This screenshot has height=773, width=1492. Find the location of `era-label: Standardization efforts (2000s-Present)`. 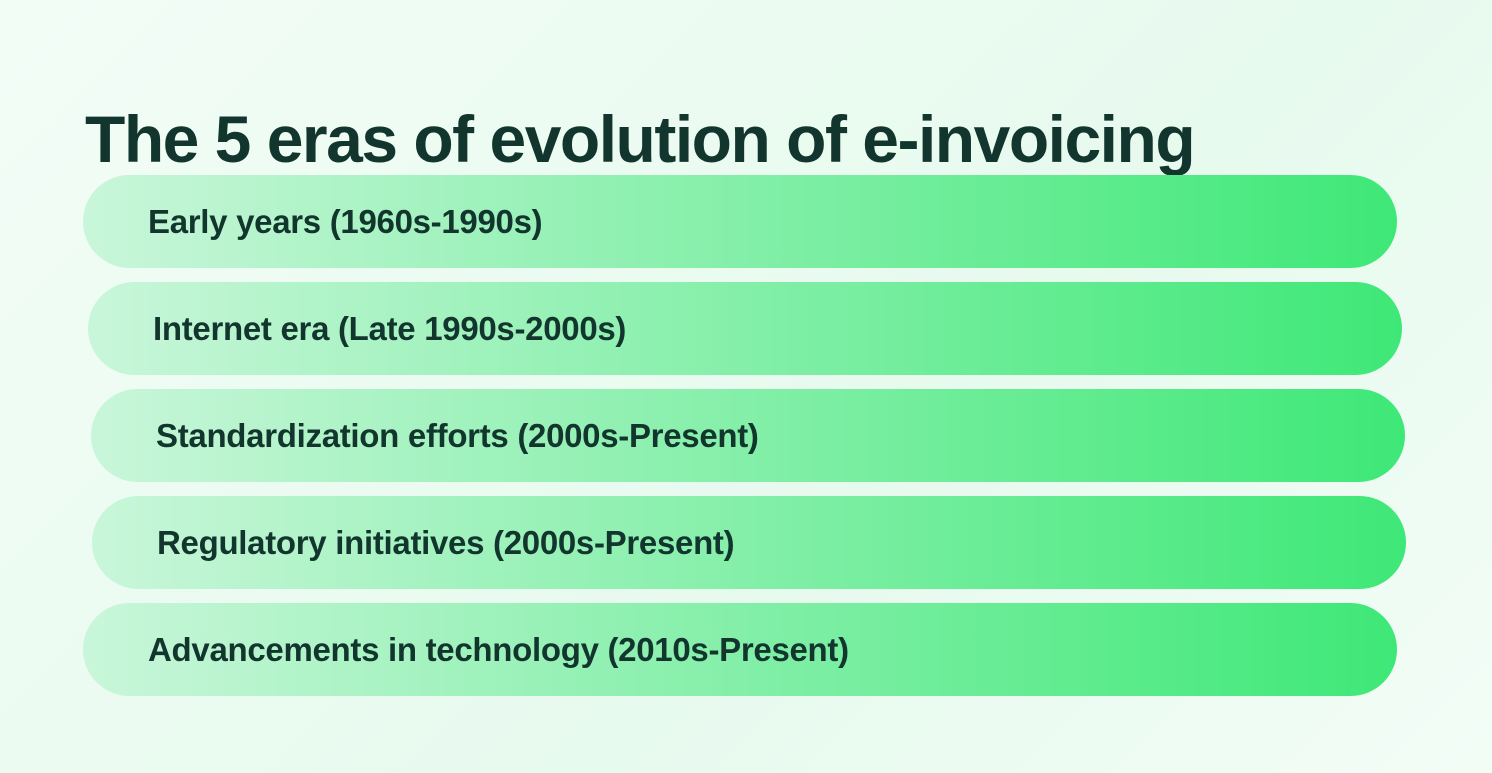

era-label: Standardization efforts (2000s-Present) is located at coordinates (457, 435).